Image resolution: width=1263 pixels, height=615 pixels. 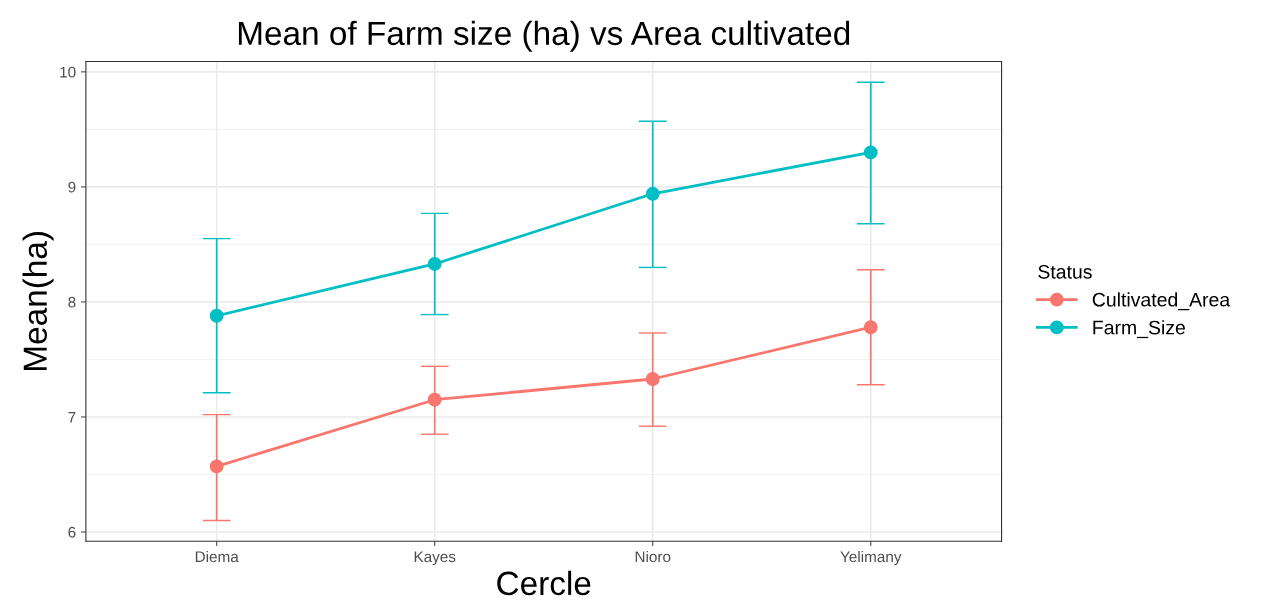 What do you see at coordinates (72, 302) in the screenshot?
I see `y-tick-label: 8` at bounding box center [72, 302].